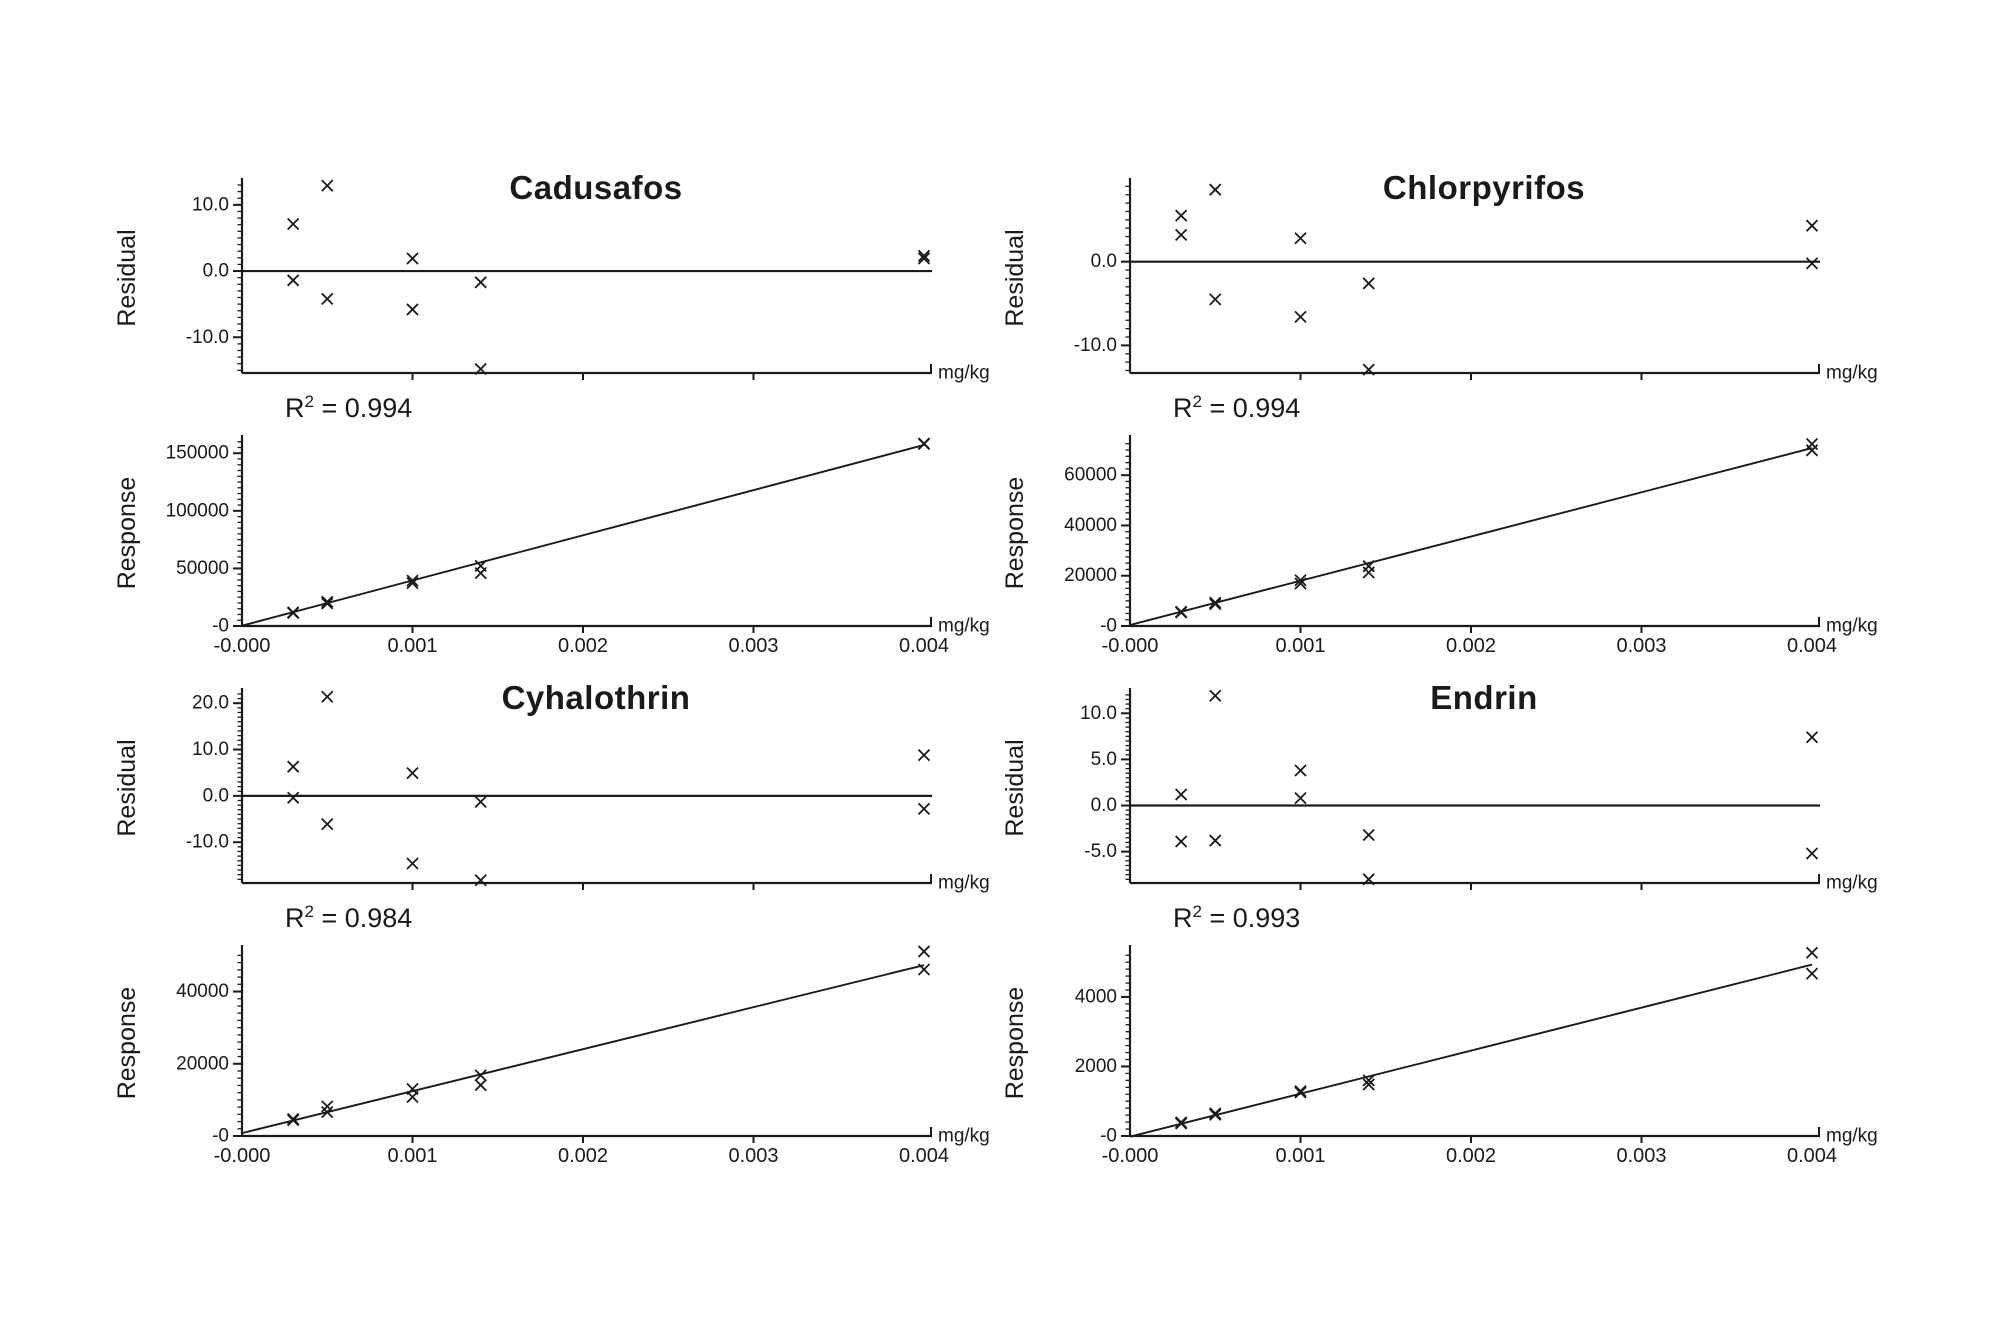 The width and height of the screenshot is (2000, 1333). Describe the element at coordinates (1104, 759) in the screenshot. I see `y-tick-label: 5.0` at that location.